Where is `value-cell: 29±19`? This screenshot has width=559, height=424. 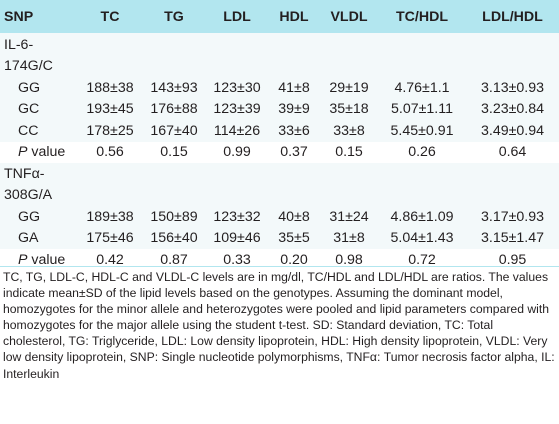 value-cell: 29±19 is located at coordinates (349, 88).